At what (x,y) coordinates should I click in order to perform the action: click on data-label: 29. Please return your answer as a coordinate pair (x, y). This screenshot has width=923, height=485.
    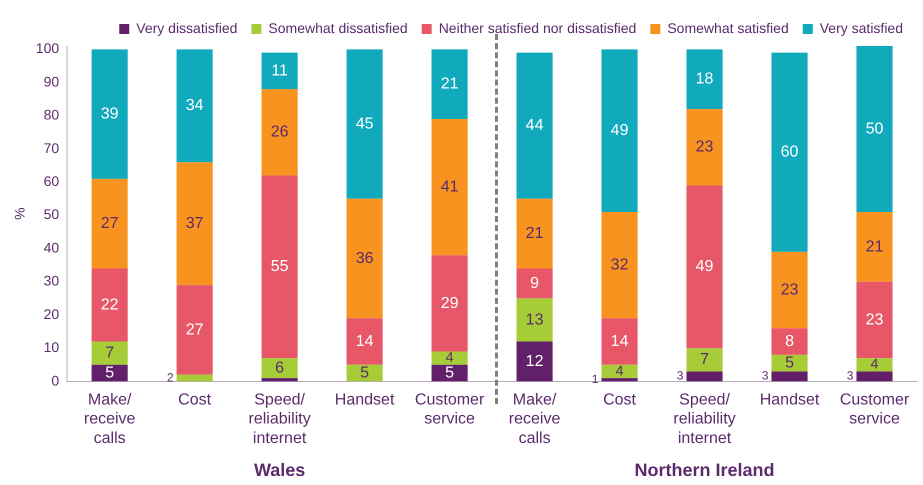
    Looking at the image, I should click on (449, 303).